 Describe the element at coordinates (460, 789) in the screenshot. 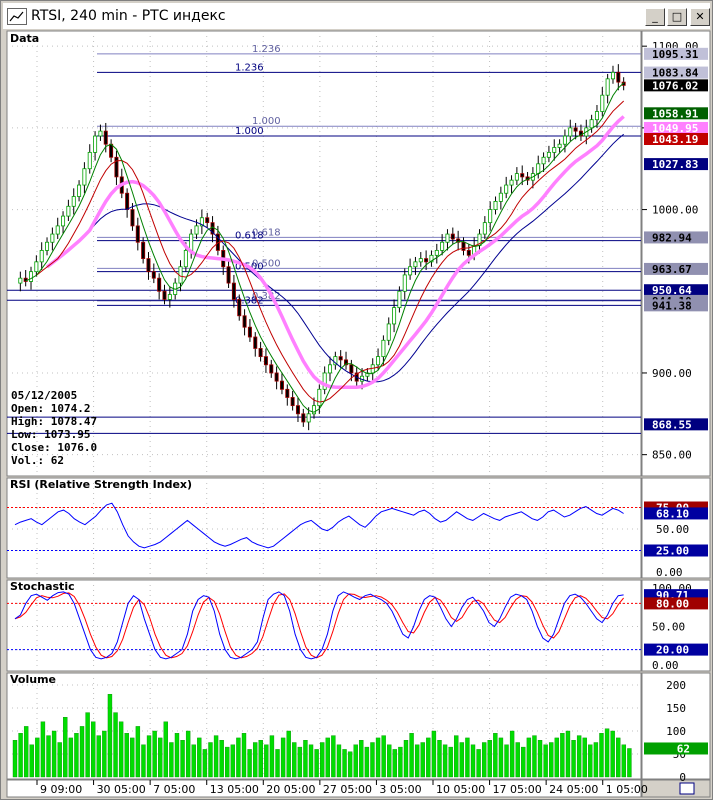

I see `x-tick-label: 10 05:00` at that location.